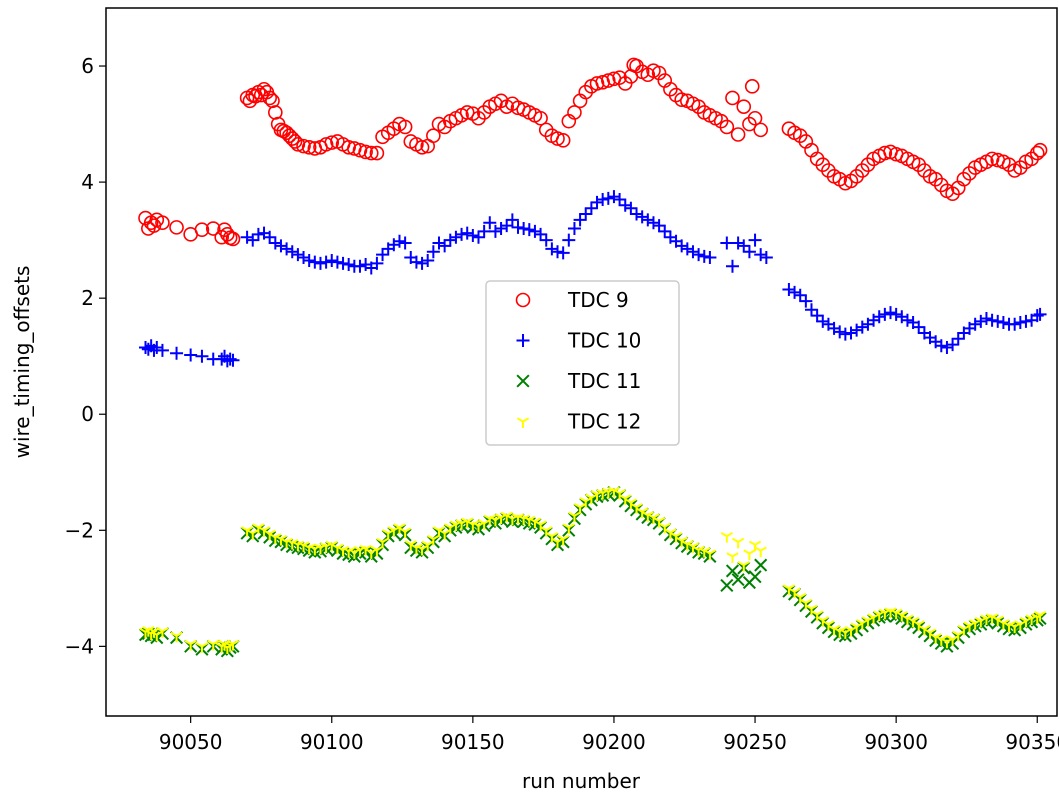 The width and height of the screenshot is (1059, 798). What do you see at coordinates (22, 362) in the screenshot?
I see `y-axis-label: wire_timing_offsets` at bounding box center [22, 362].